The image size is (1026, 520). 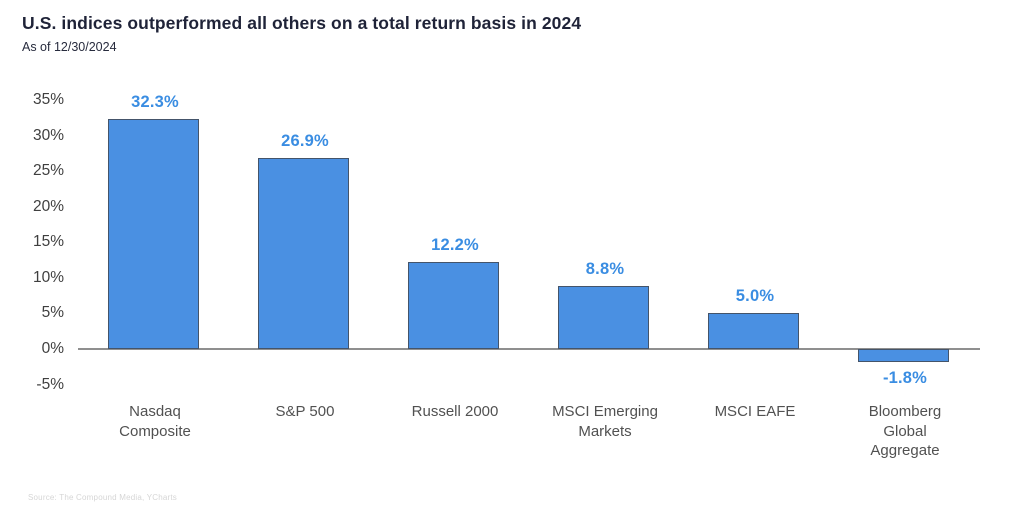 I want to click on category-label: Nasdaq Composite, so click(x=155, y=421).